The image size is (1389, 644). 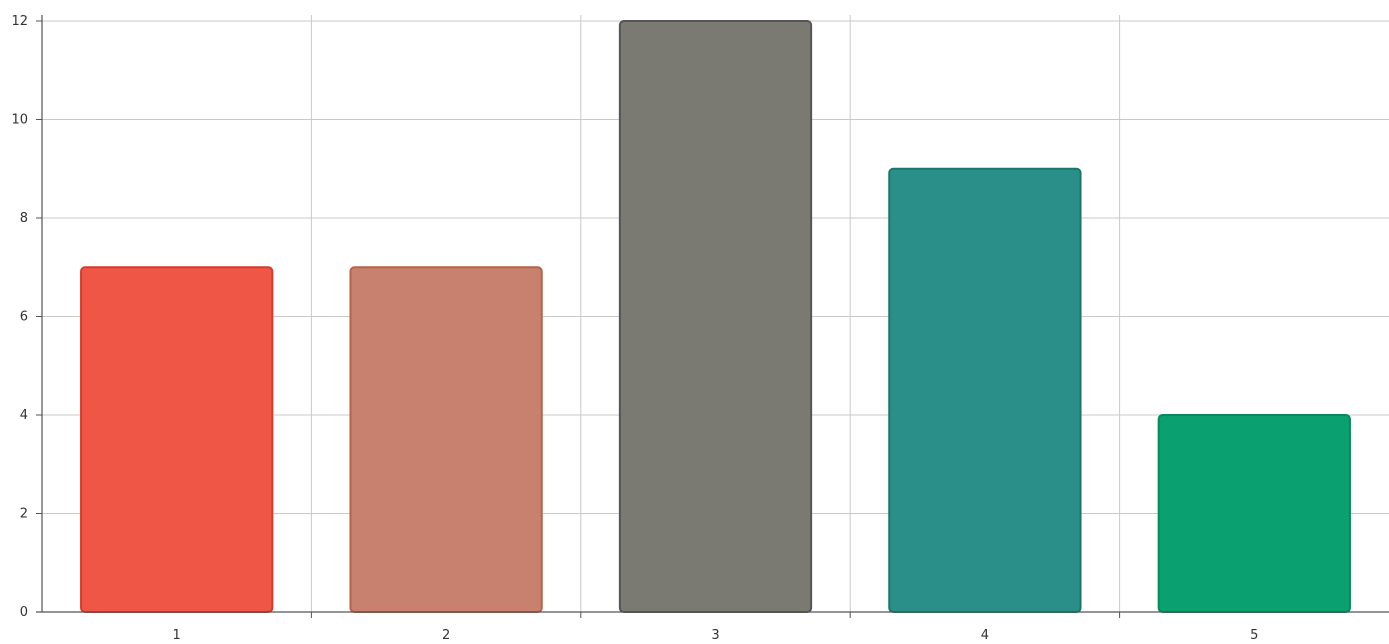 I want to click on x-tick-label: 2, so click(x=446, y=635).